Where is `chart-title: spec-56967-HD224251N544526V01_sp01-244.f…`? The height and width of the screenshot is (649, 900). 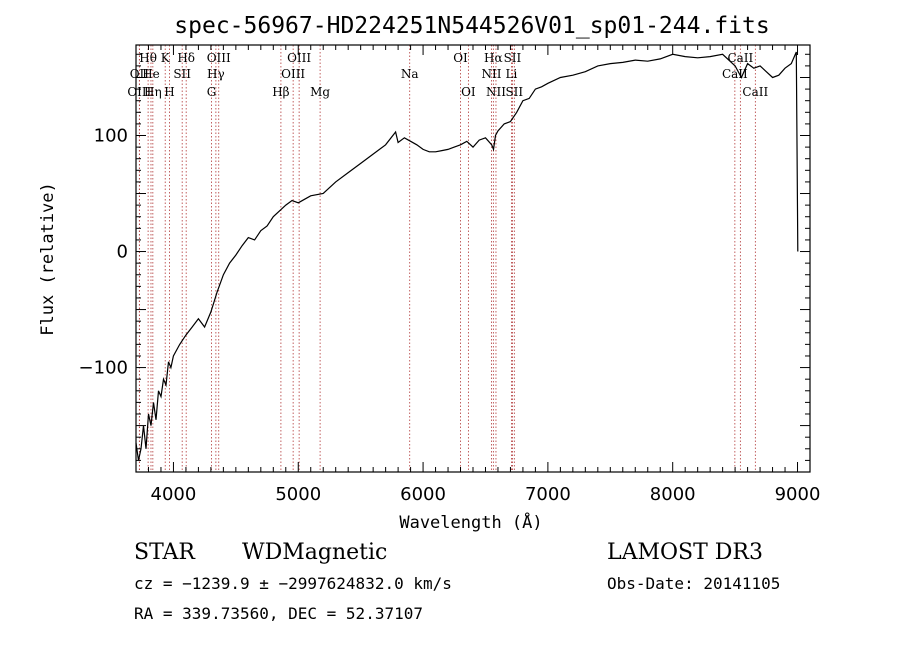
chart-title: spec-56967-HD224251N544526V01_sp01-244.f… is located at coordinates (471, 26).